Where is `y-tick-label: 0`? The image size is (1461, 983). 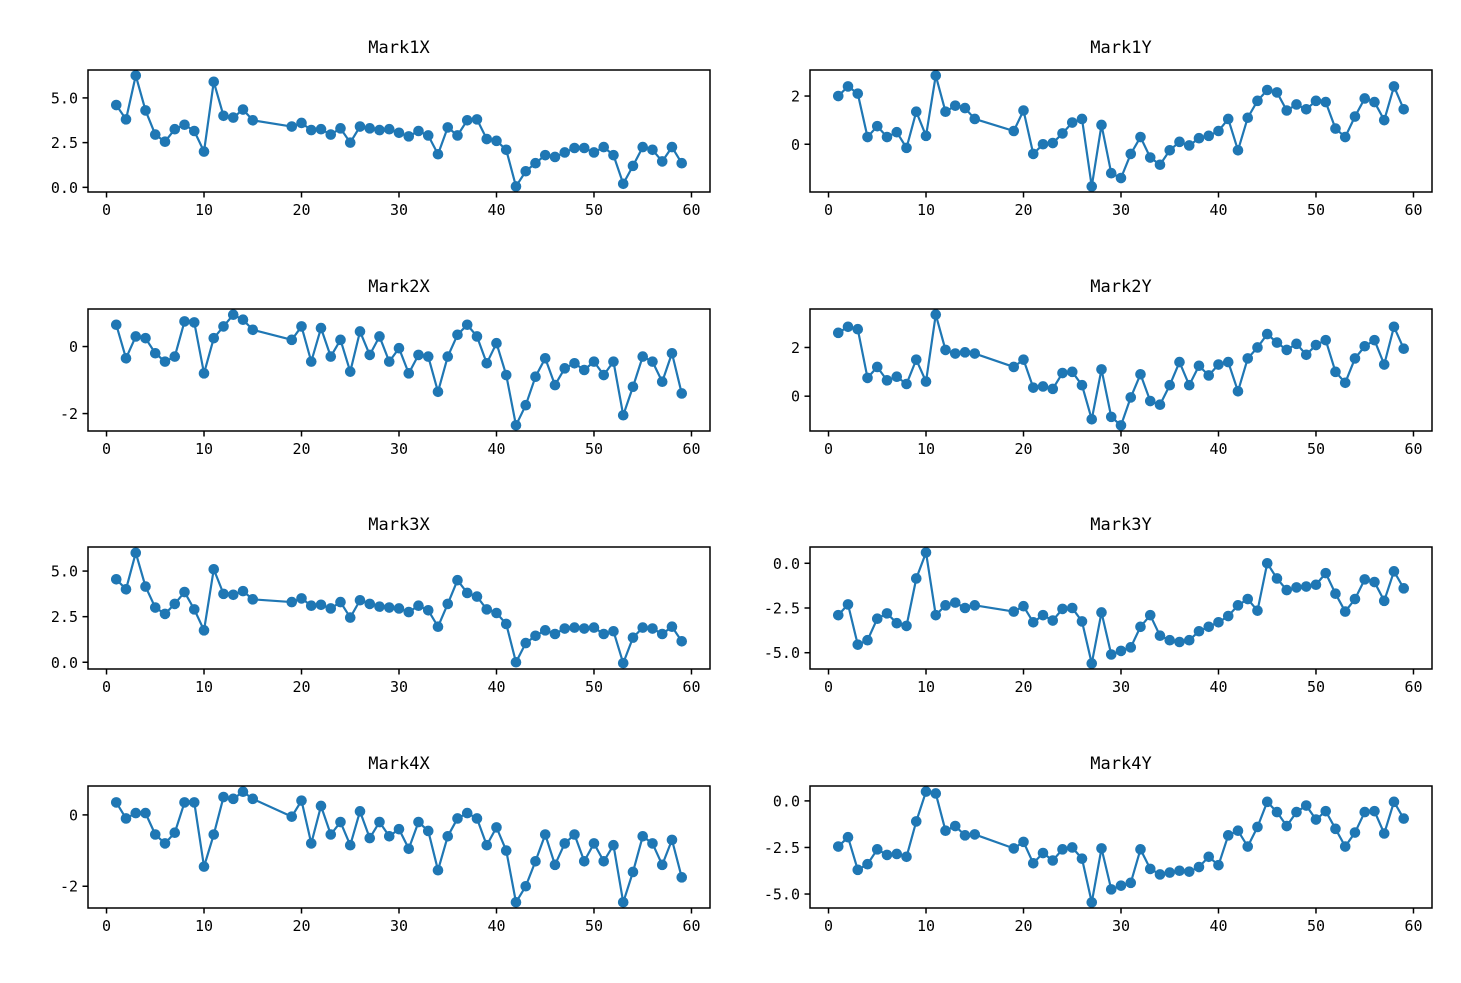 y-tick-label: 0 is located at coordinates (73, 347).